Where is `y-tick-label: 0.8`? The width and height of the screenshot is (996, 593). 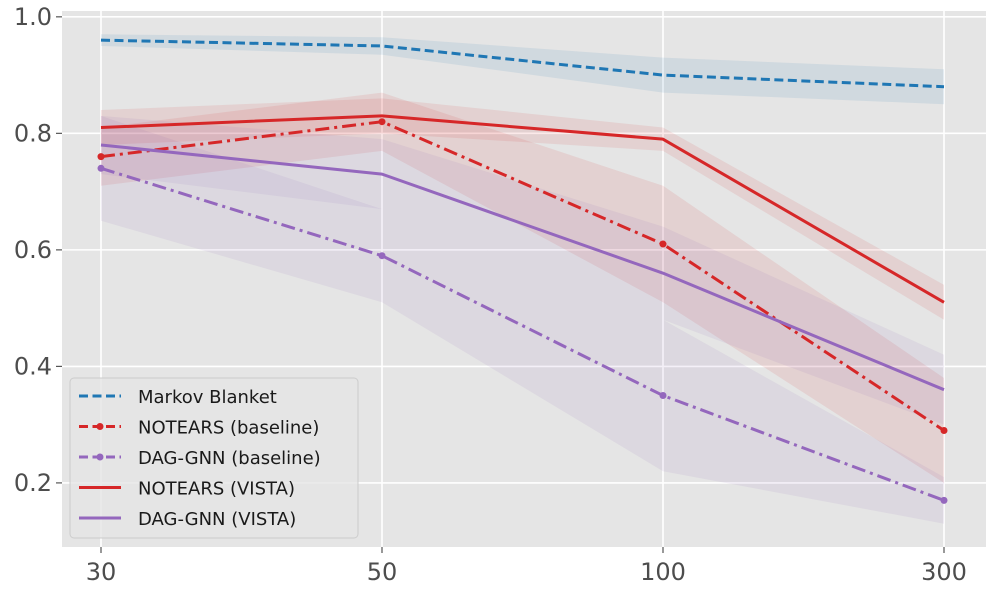 y-tick-label: 0.8 is located at coordinates (33, 133).